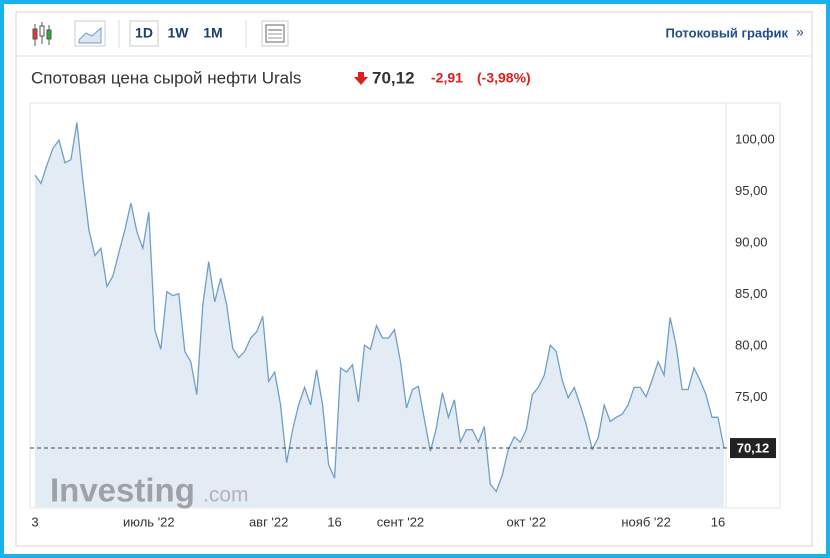 The image size is (830, 558). What do you see at coordinates (275, 33) in the screenshot?
I see `table-icon` at bounding box center [275, 33].